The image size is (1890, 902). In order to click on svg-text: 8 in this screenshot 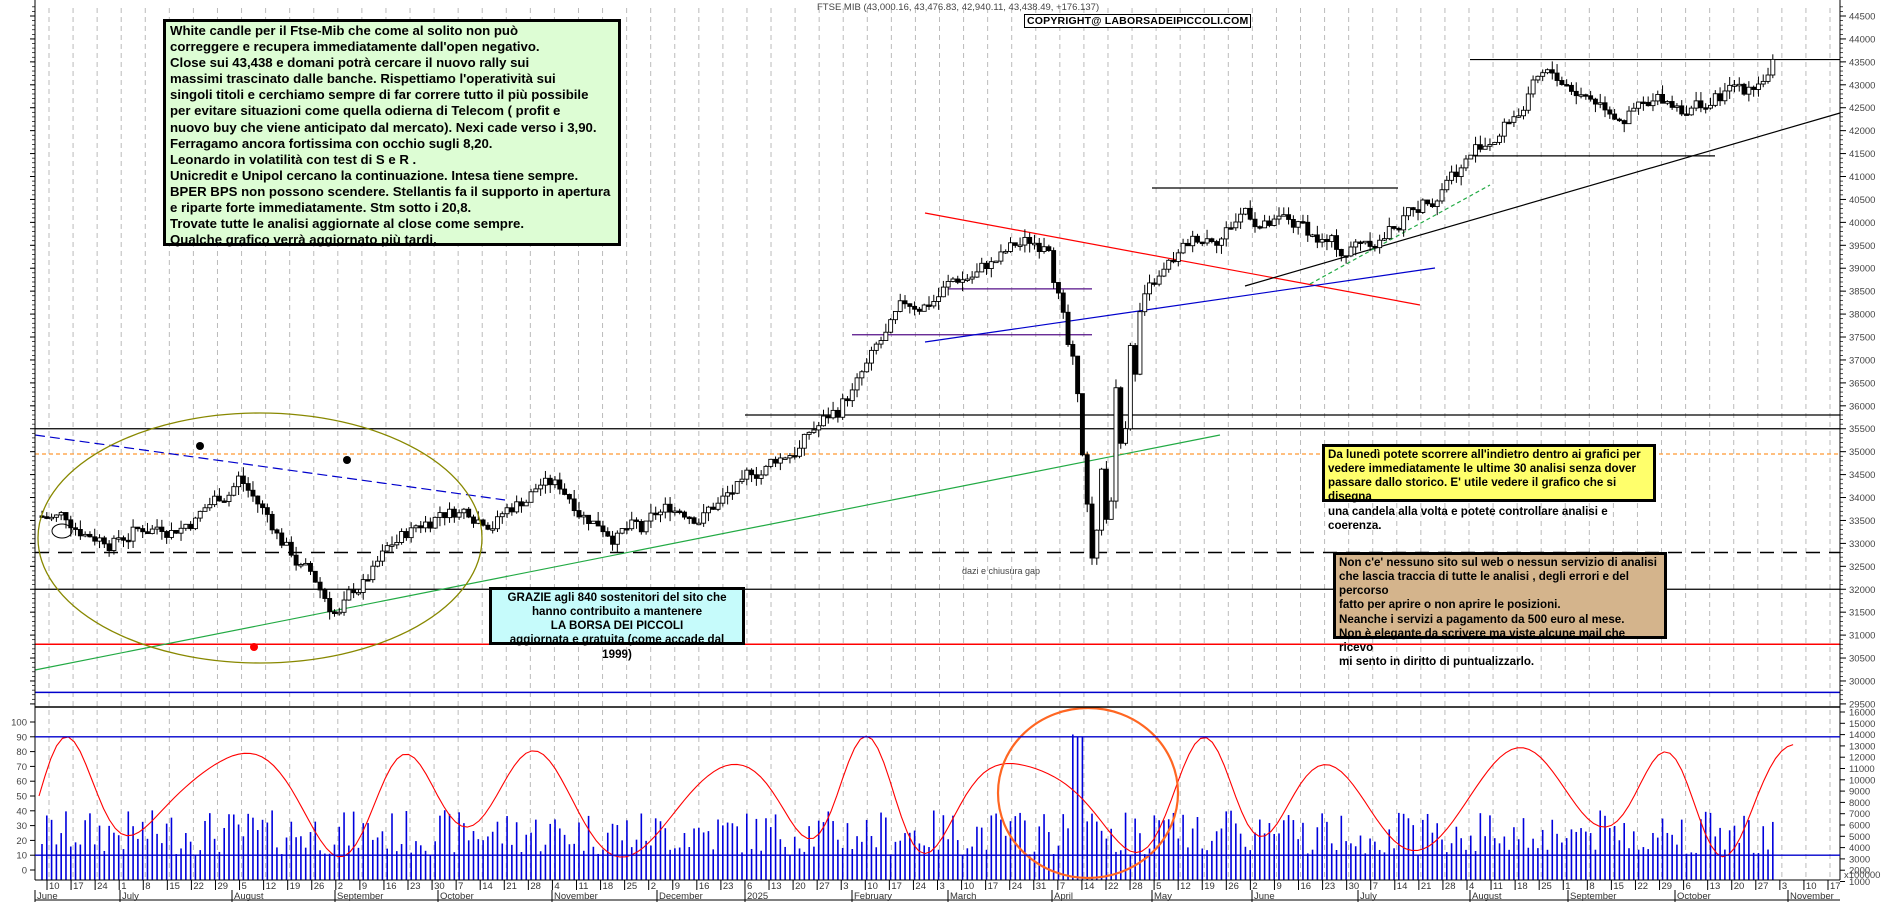, I will do `click(147, 886)`.